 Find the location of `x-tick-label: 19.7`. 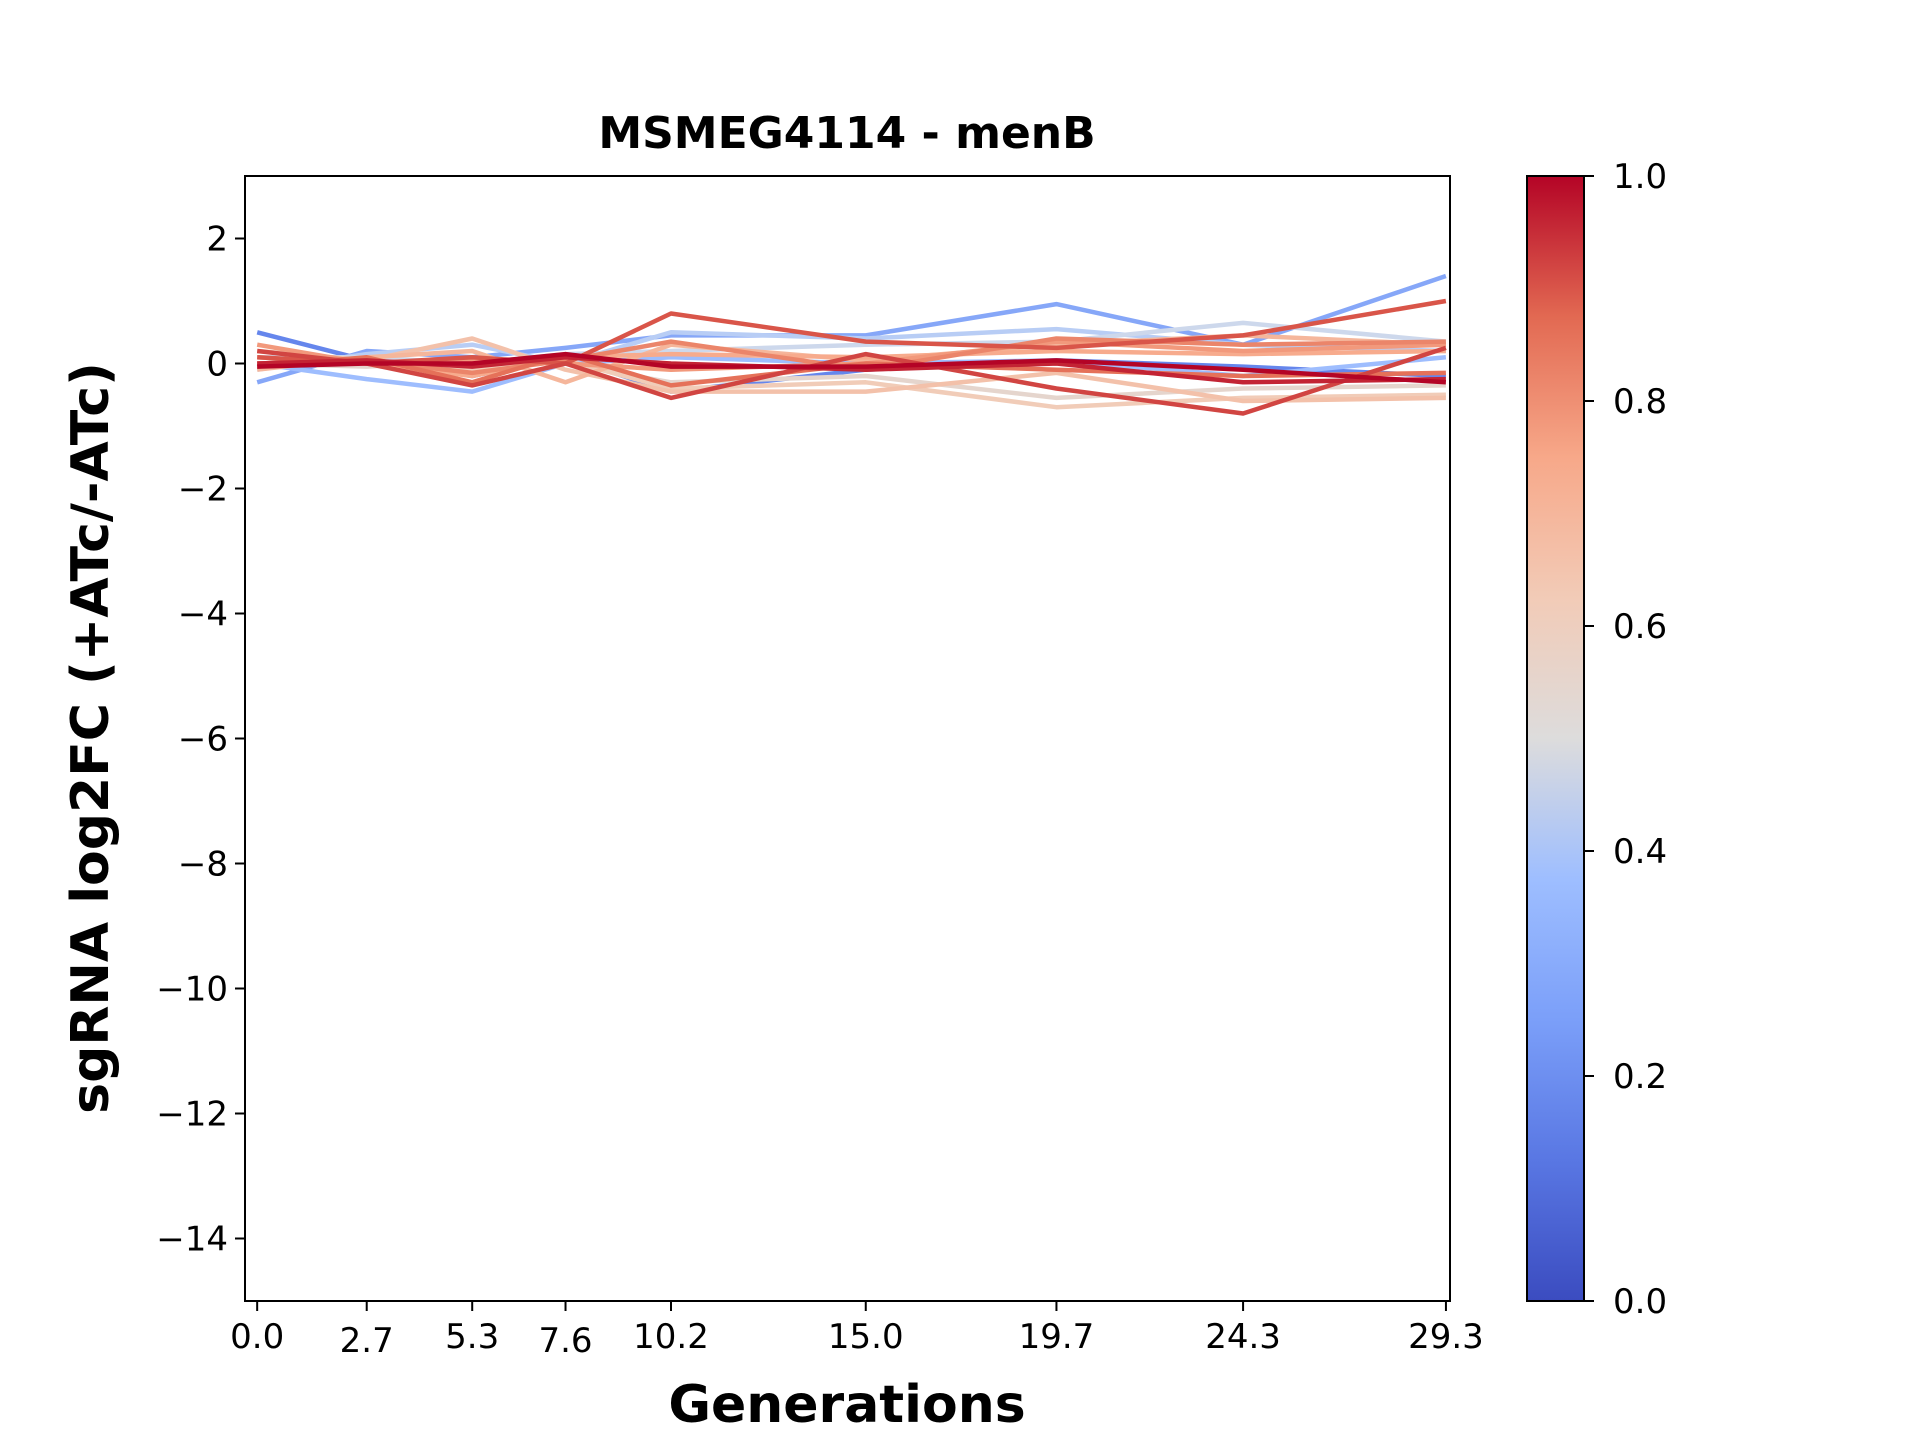

x-tick-label: 19.7 is located at coordinates (1057, 1337).